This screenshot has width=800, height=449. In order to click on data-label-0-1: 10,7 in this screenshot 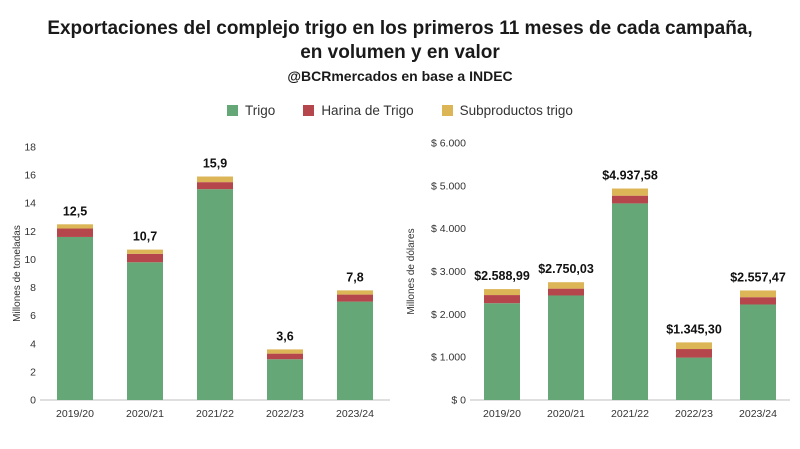, I will do `click(145, 237)`.